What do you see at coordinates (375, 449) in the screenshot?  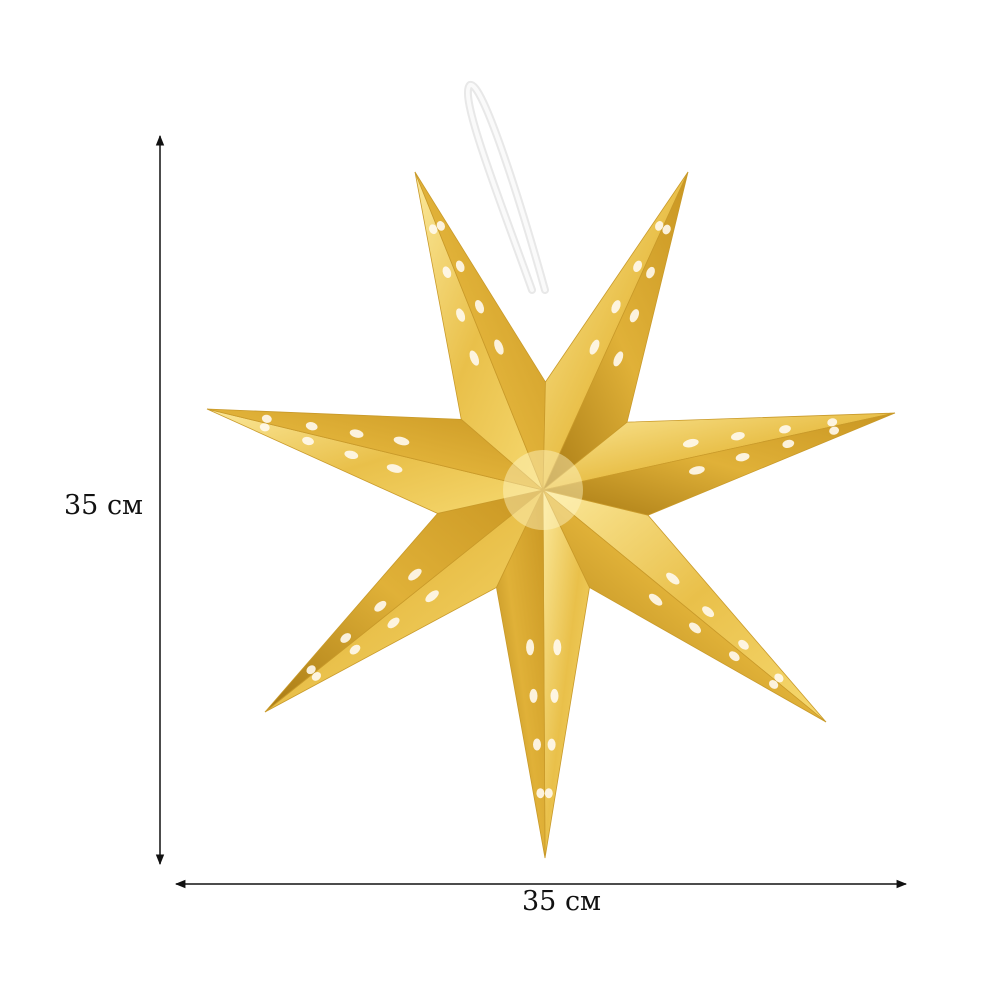 I see `star-arm-face` at bounding box center [375, 449].